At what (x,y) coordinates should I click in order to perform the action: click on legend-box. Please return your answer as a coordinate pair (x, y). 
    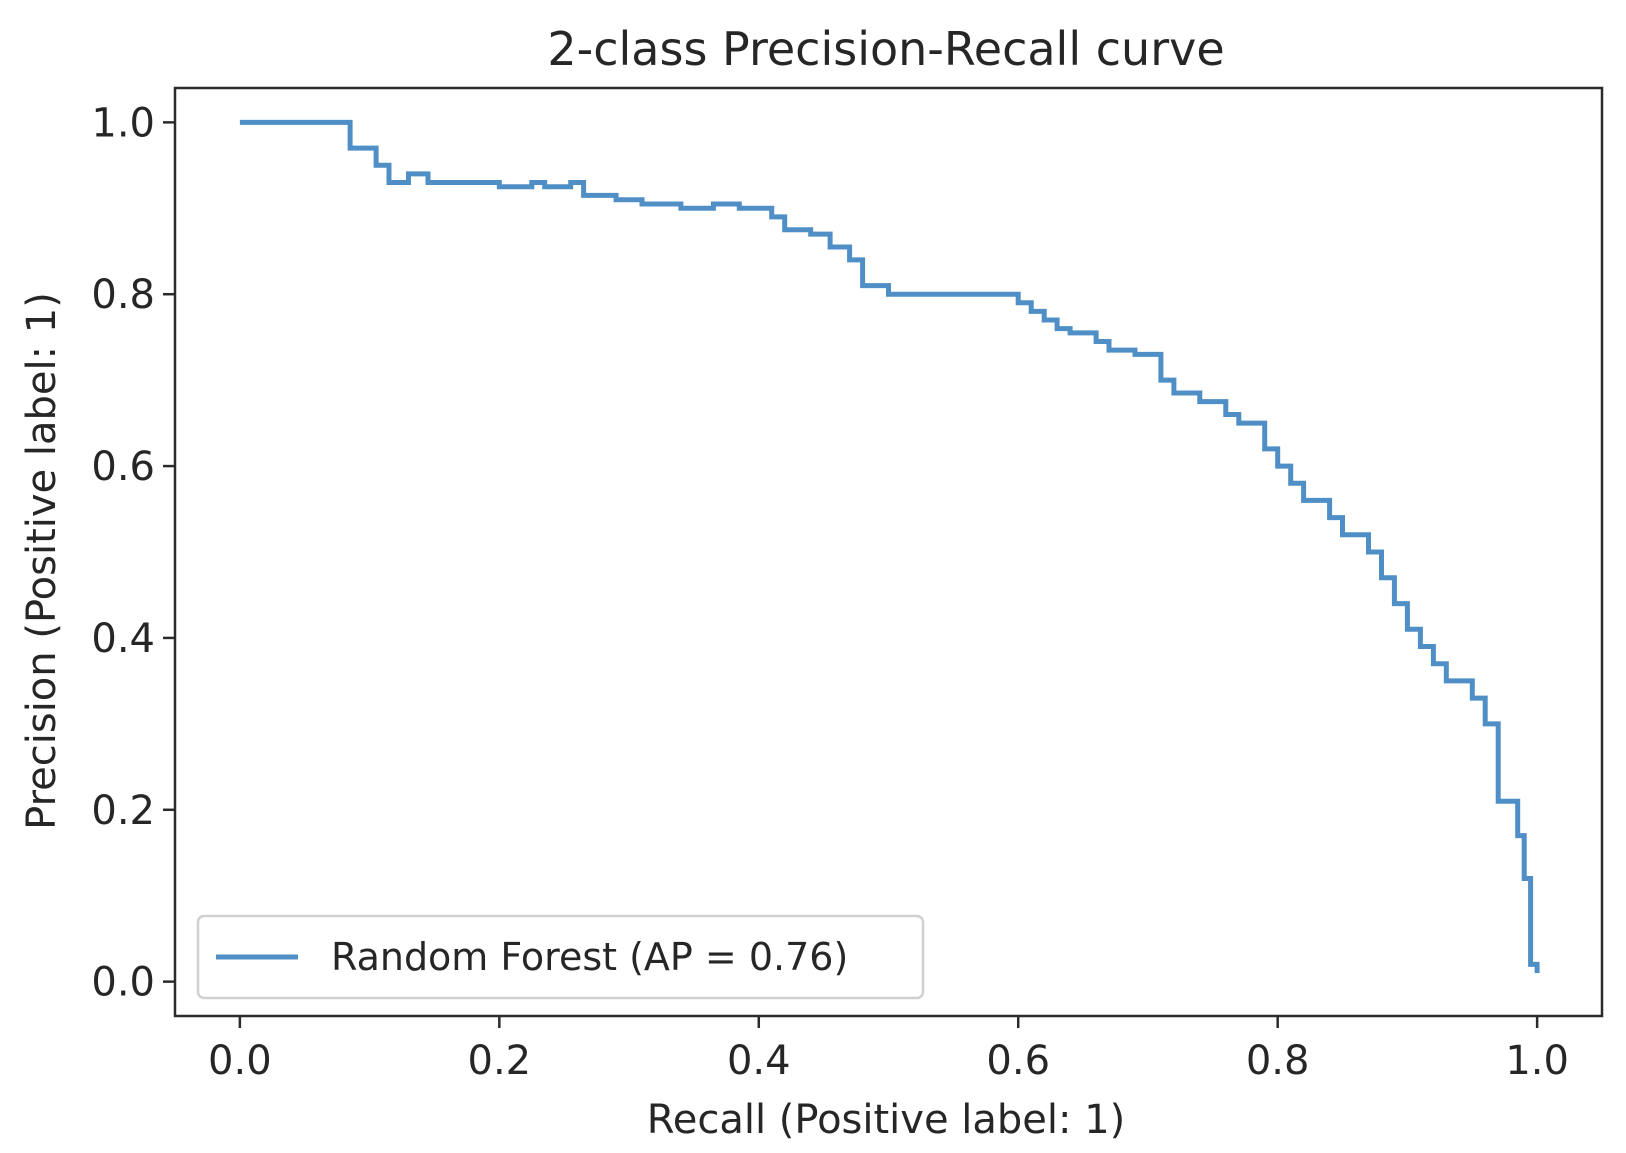
    Looking at the image, I should click on (560, 957).